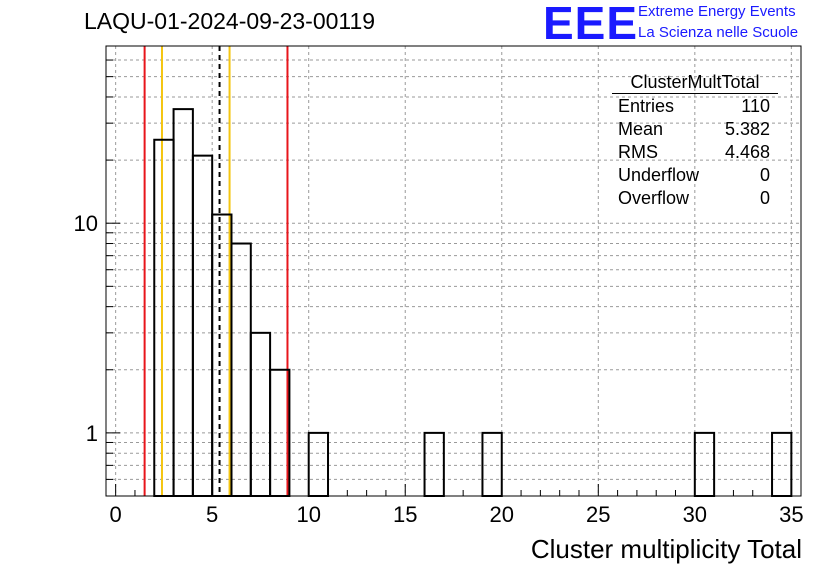 The image size is (836, 572). What do you see at coordinates (695, 152) in the screenshot?
I see `stats-row-rms: RMS 4.468` at bounding box center [695, 152].